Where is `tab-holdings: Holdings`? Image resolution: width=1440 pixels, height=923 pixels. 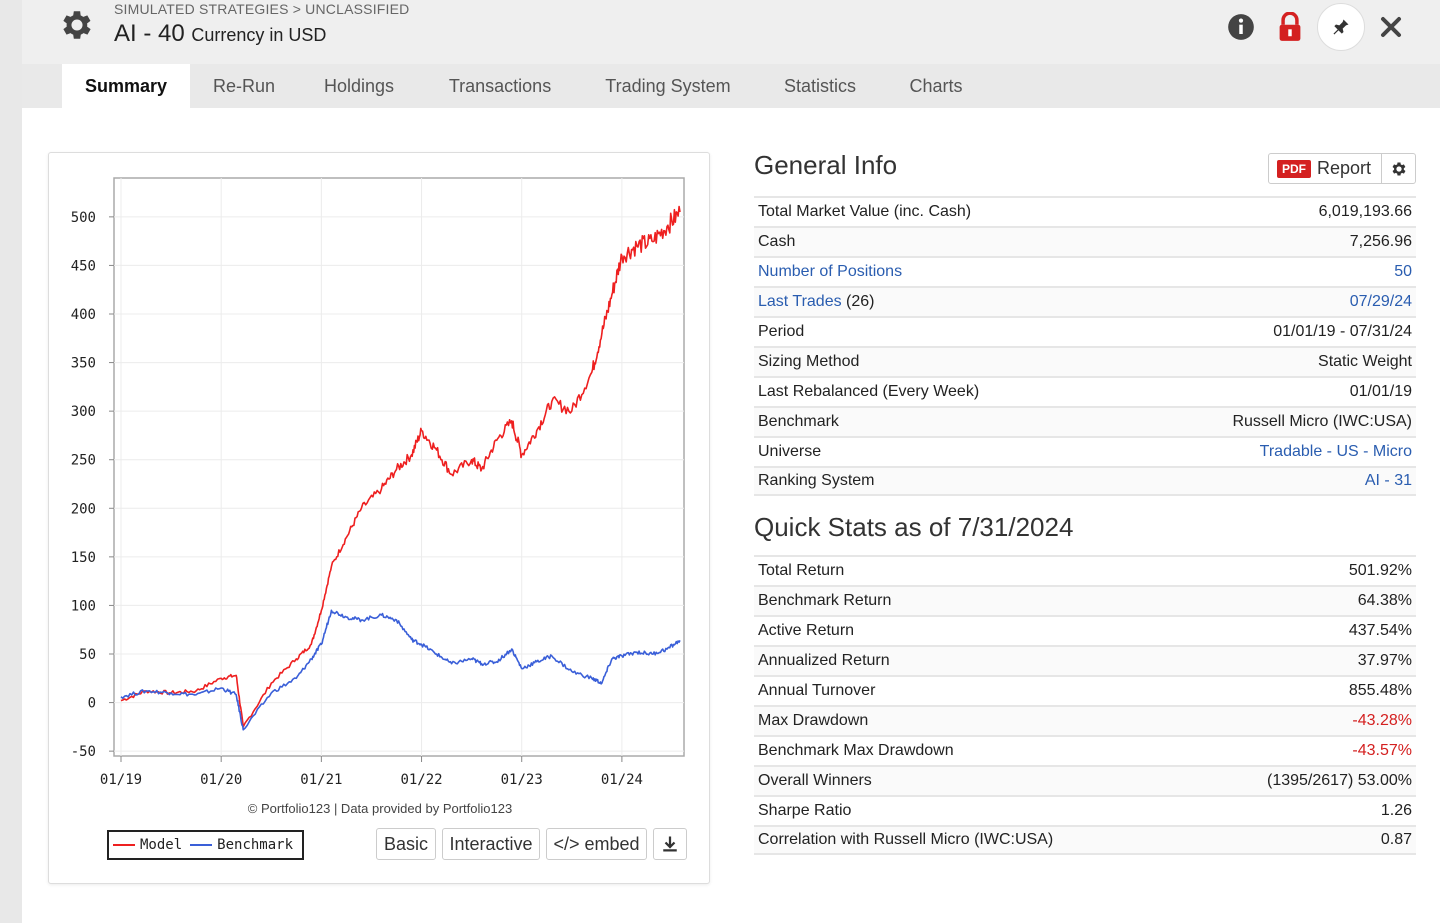 tab-holdings: Holdings is located at coordinates (359, 86).